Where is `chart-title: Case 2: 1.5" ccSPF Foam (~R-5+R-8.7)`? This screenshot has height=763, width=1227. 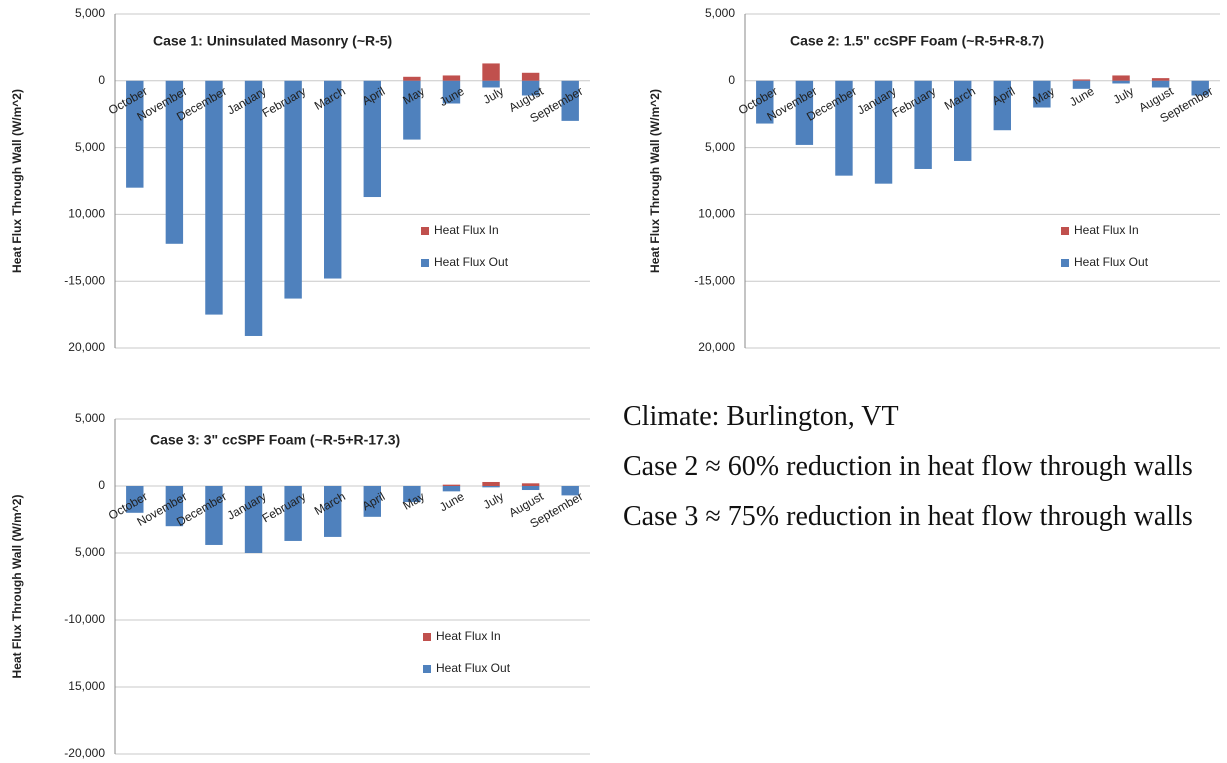
chart-title: Case 2: 1.5" ccSPF Foam (~R-5+R-8.7) is located at coordinates (917, 41).